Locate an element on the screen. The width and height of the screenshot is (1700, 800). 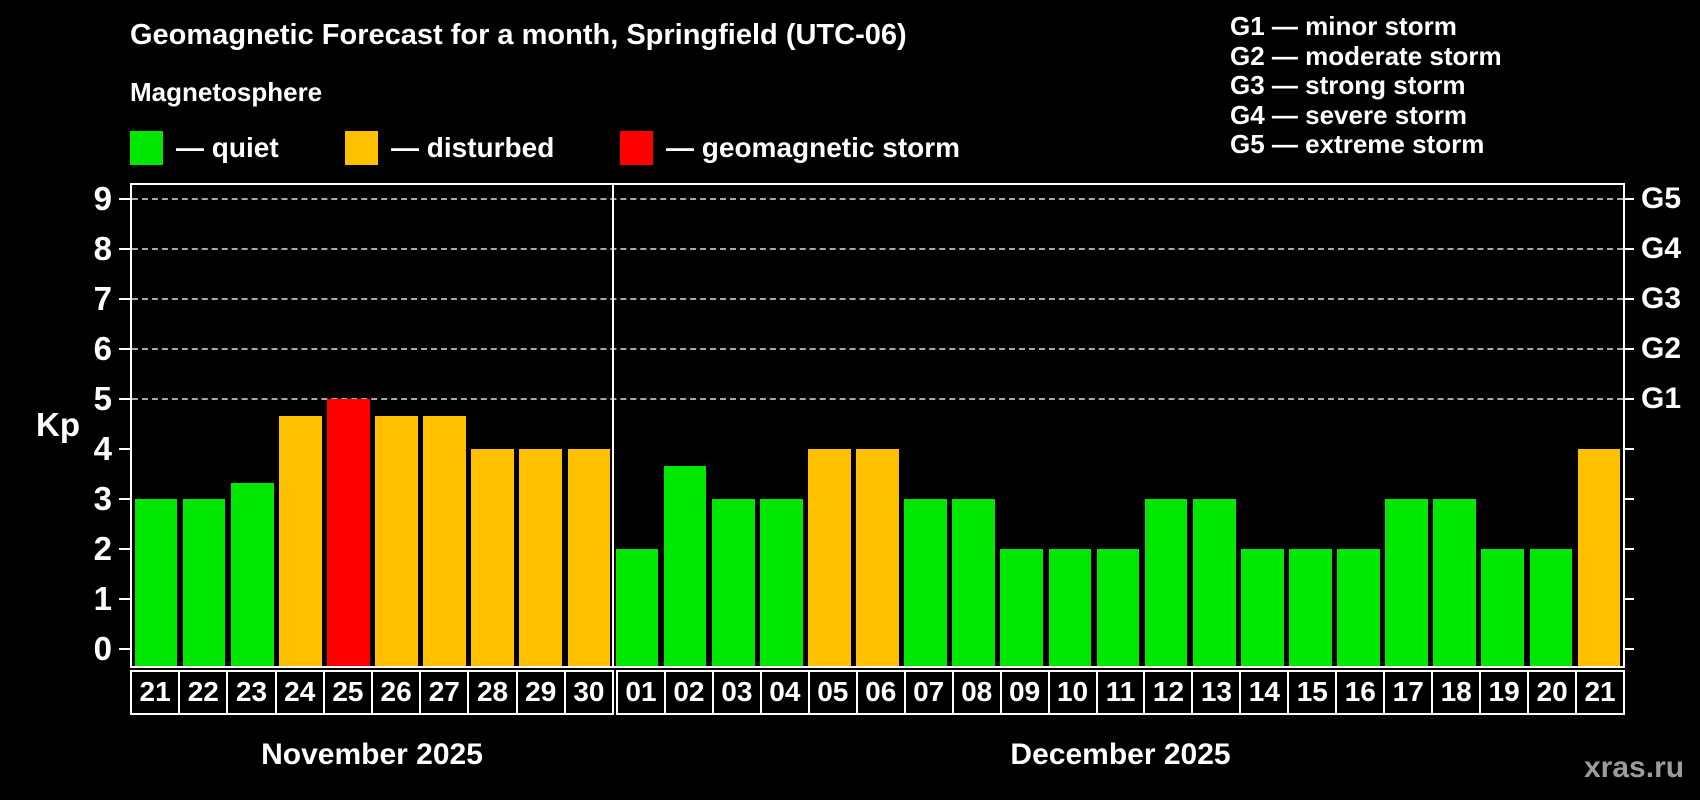
date-cell-nov-22: 22 is located at coordinates (202, 692).